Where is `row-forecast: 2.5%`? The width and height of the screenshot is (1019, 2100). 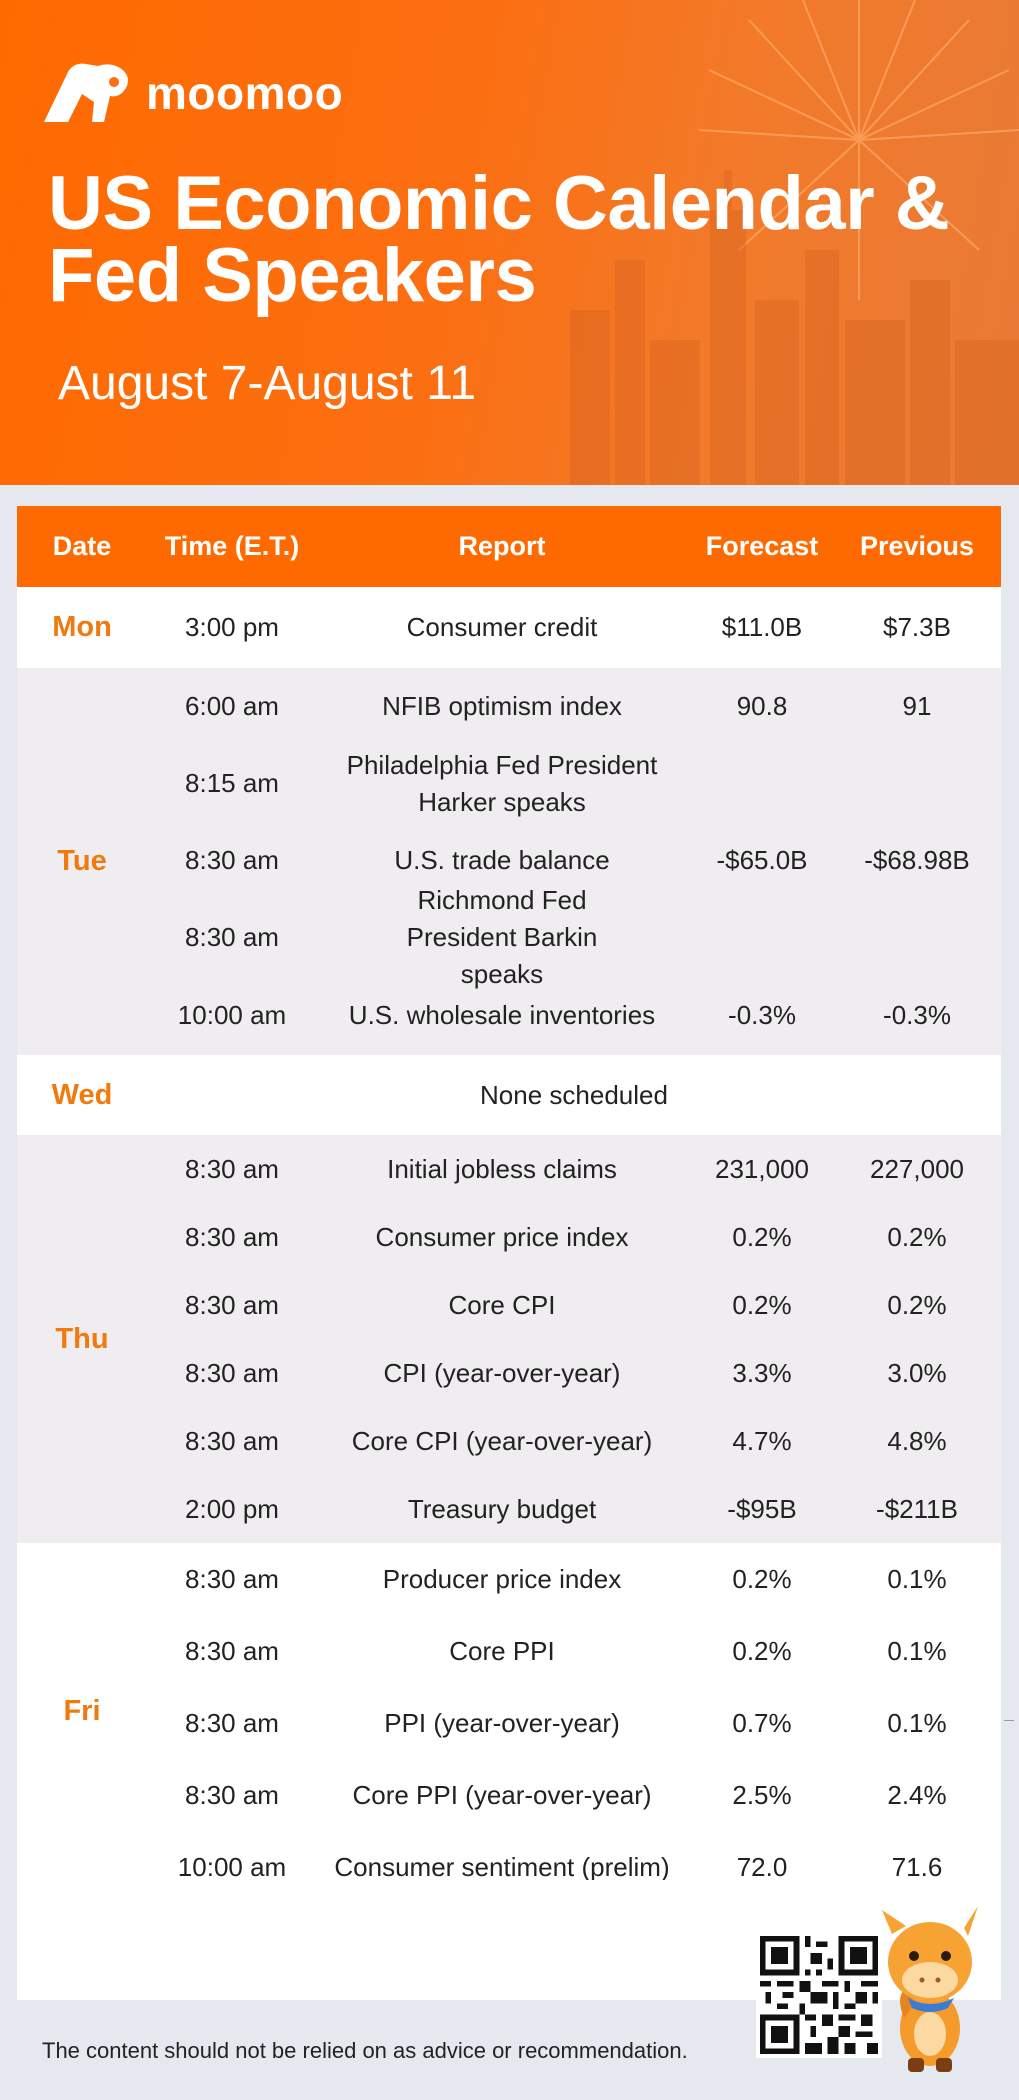
row-forecast: 2.5% is located at coordinates (762, 1794).